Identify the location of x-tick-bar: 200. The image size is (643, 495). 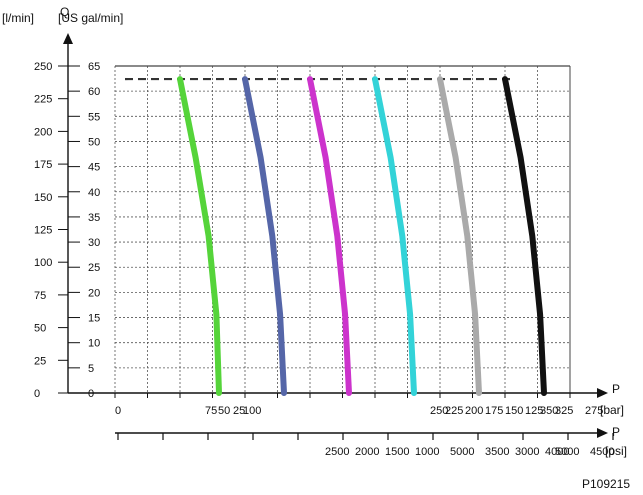
(474, 411).